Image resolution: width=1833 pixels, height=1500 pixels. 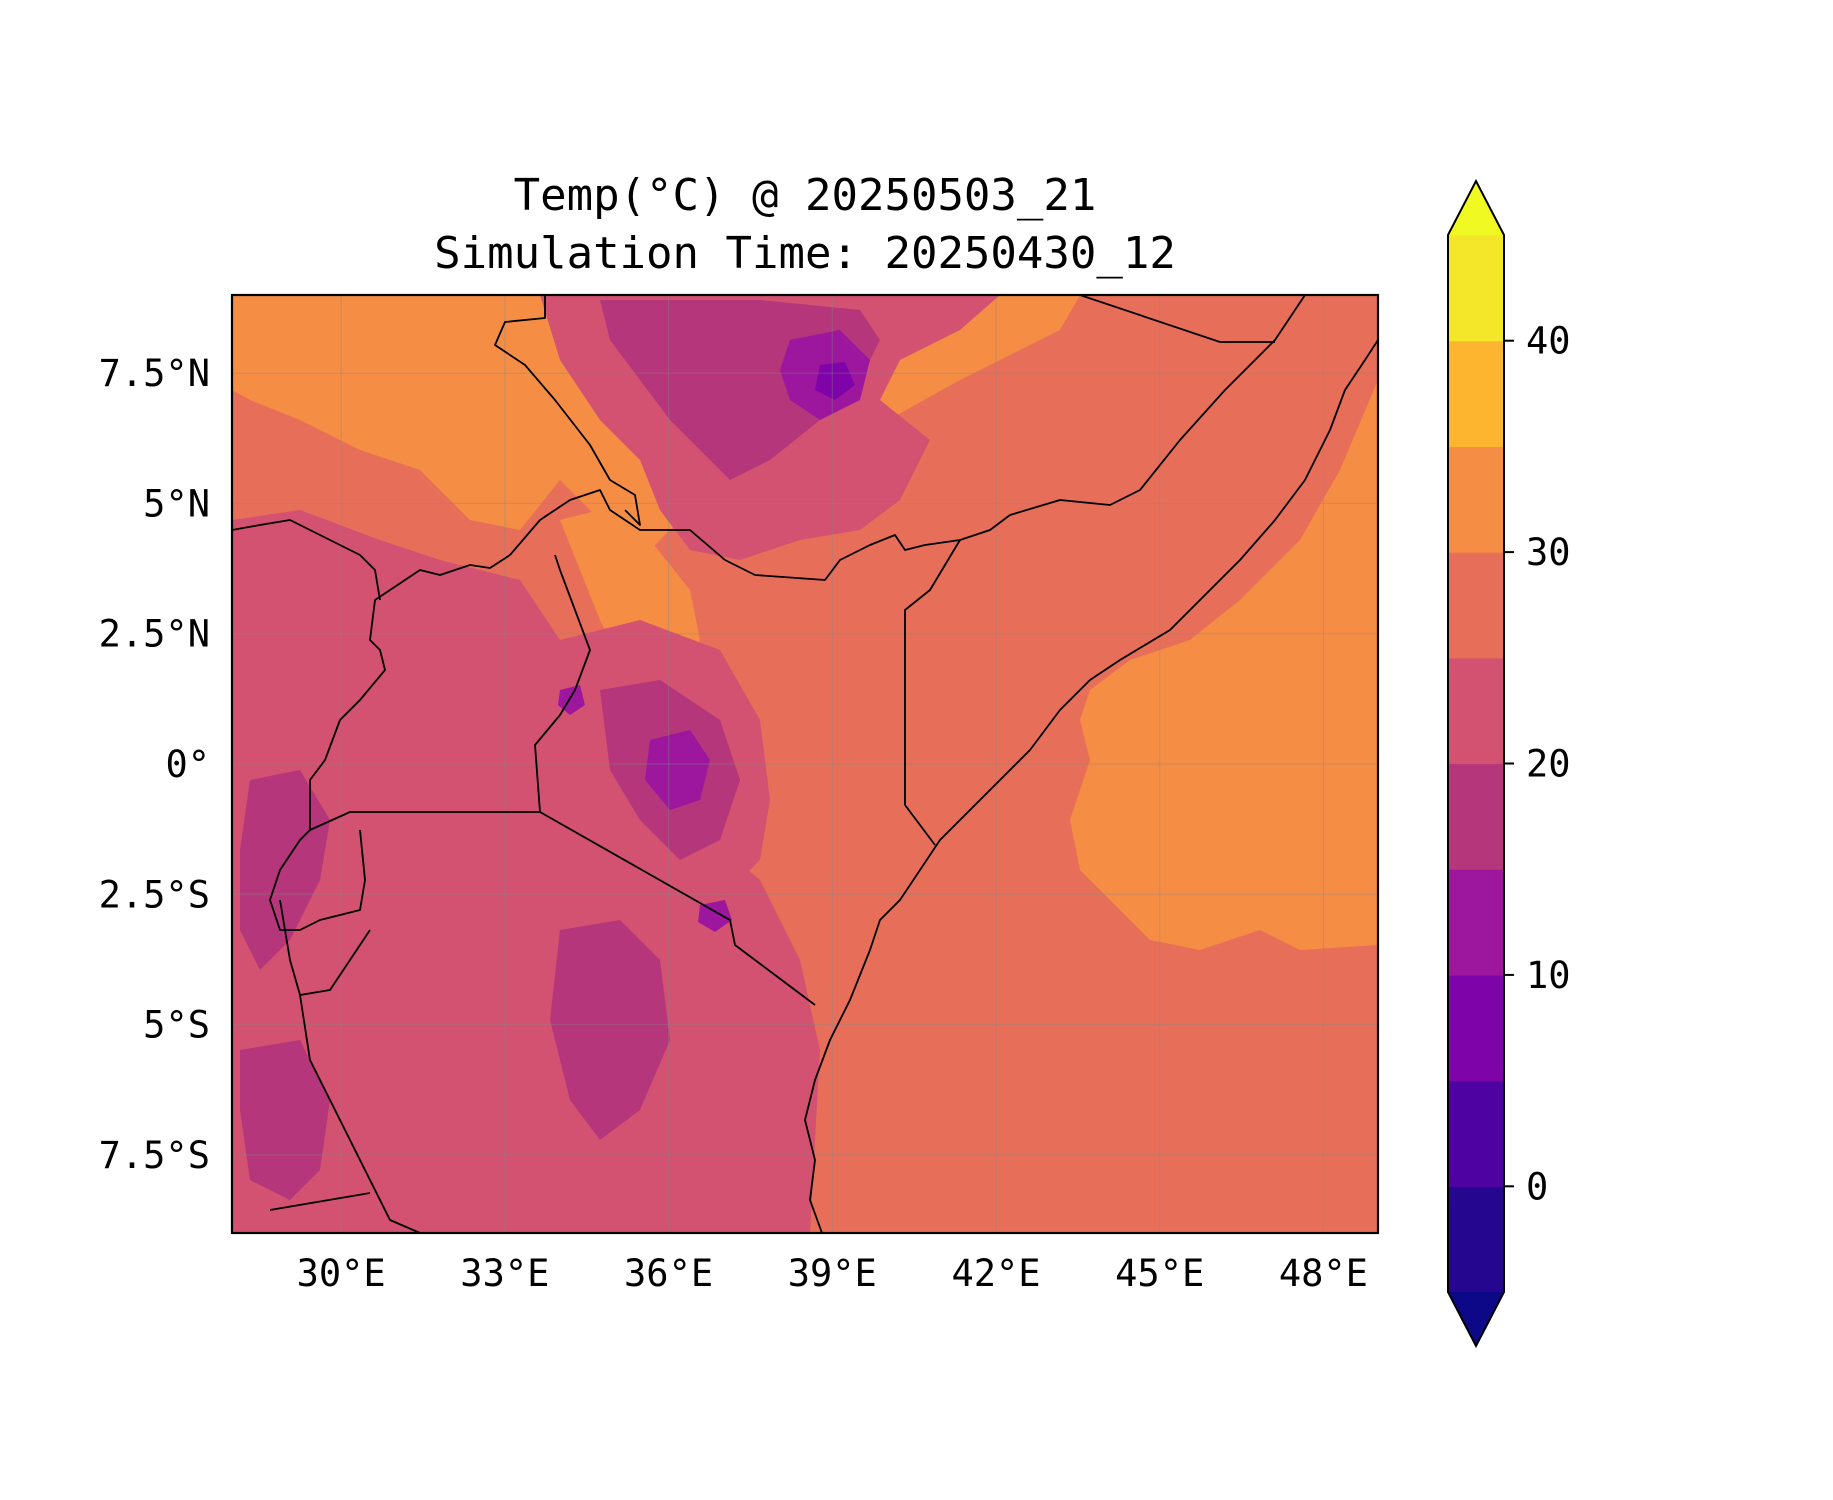 What do you see at coordinates (1323, 1273) in the screenshot?
I see `lon-tick-label: 48°E` at bounding box center [1323, 1273].